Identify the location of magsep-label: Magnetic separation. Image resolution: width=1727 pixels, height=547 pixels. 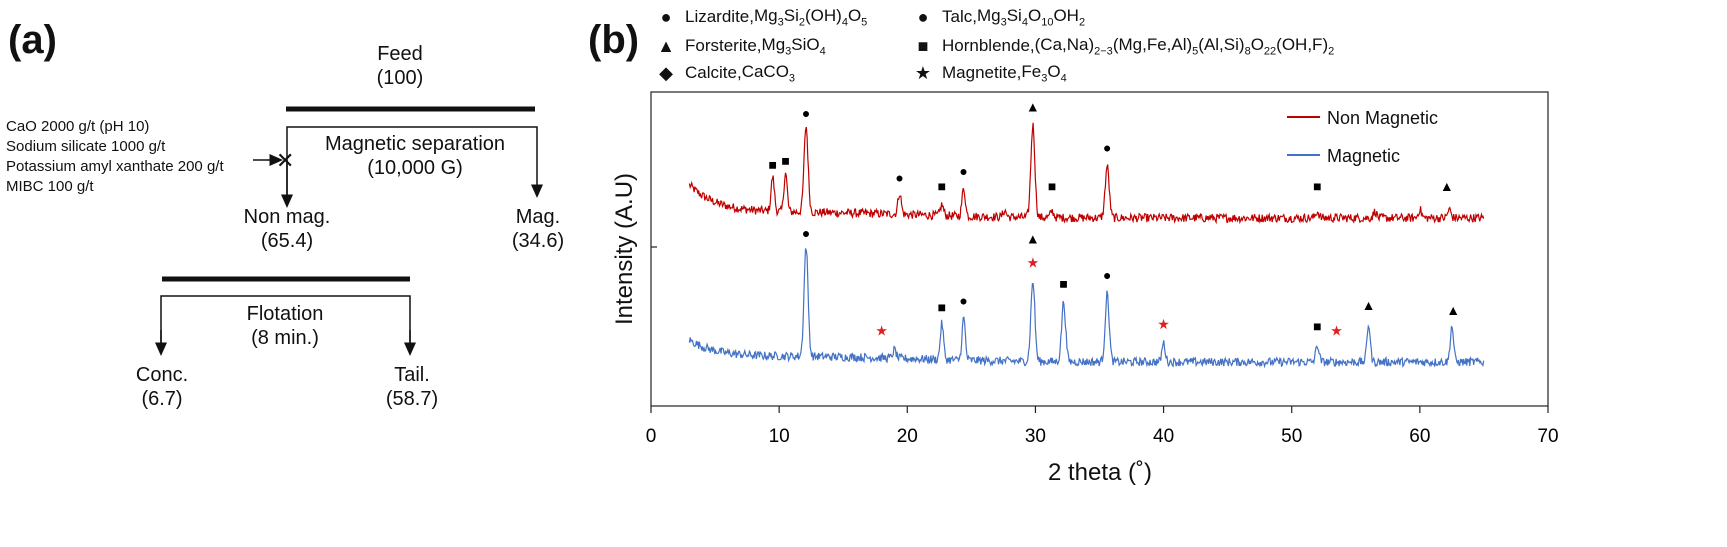
(415, 144).